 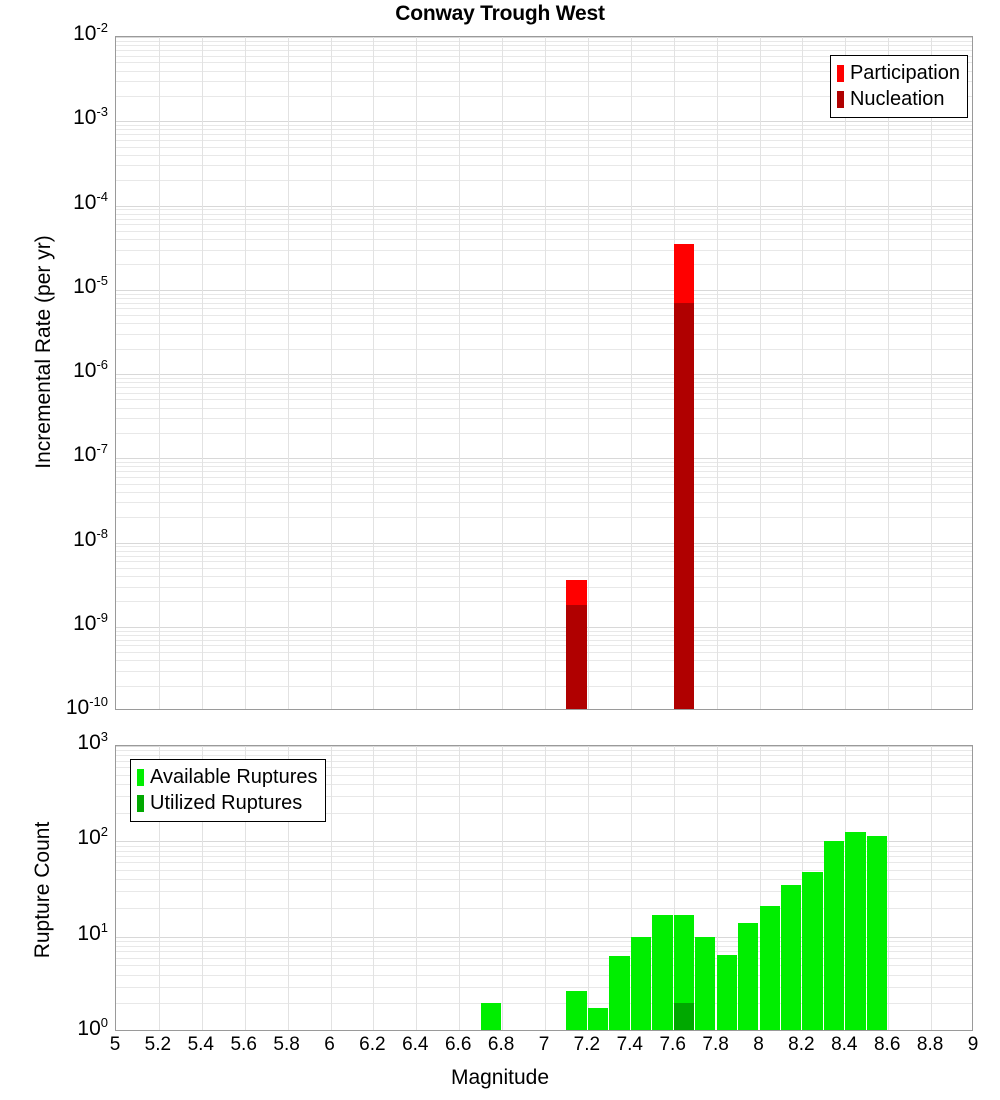 I want to click on x-tick-label: 7.6, so click(x=672, y=1044).